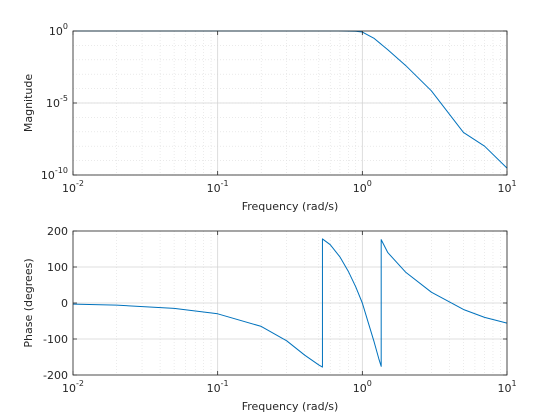 This screenshot has height=420, width=560. Describe the element at coordinates (28, 103) in the screenshot. I see `y-axis-label: Magnitude` at that location.